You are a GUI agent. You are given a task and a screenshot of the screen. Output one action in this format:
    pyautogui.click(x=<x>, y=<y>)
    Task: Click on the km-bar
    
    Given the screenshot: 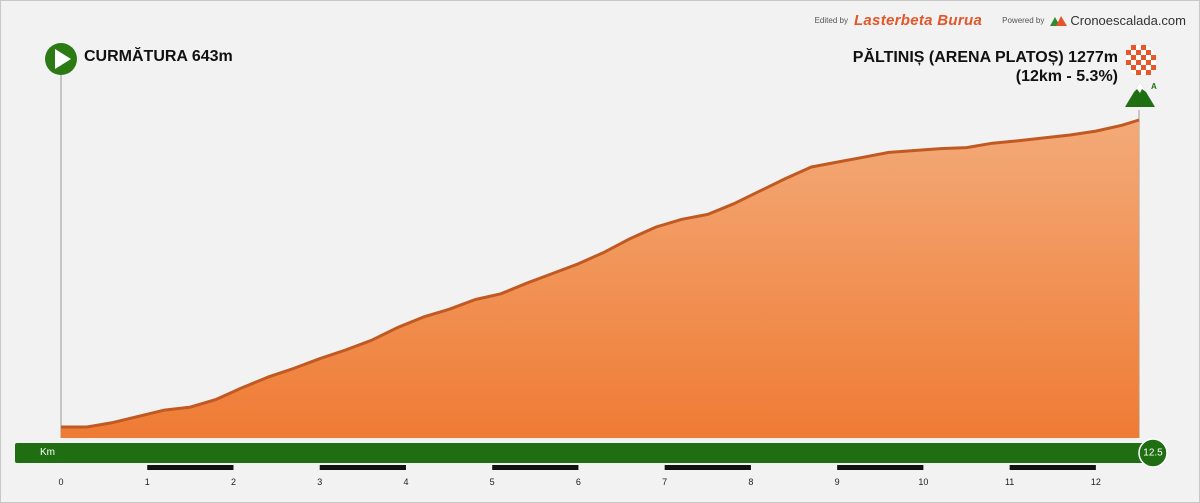 What is the action you would take?
    pyautogui.click(x=580, y=453)
    